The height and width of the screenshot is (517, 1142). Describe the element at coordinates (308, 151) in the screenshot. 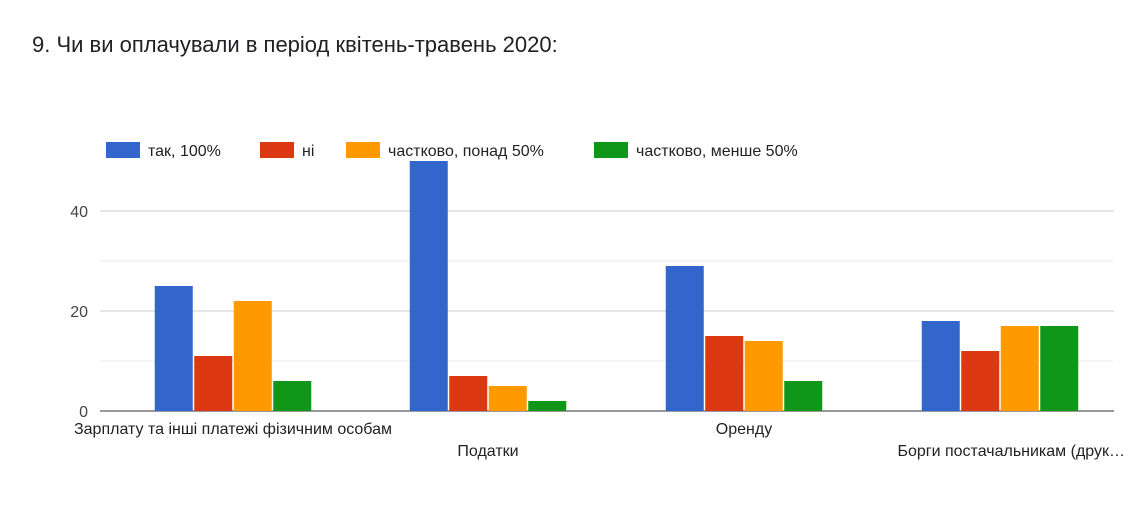

I see `legend-label: ні` at that location.